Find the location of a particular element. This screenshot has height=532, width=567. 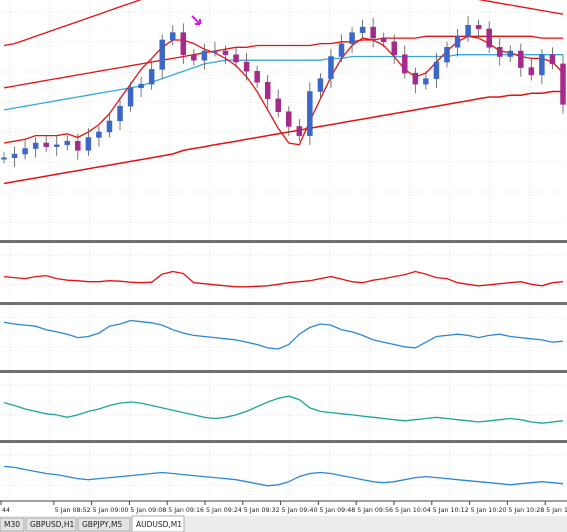

tab-gbpusd-h1 is located at coordinates (51, 524).